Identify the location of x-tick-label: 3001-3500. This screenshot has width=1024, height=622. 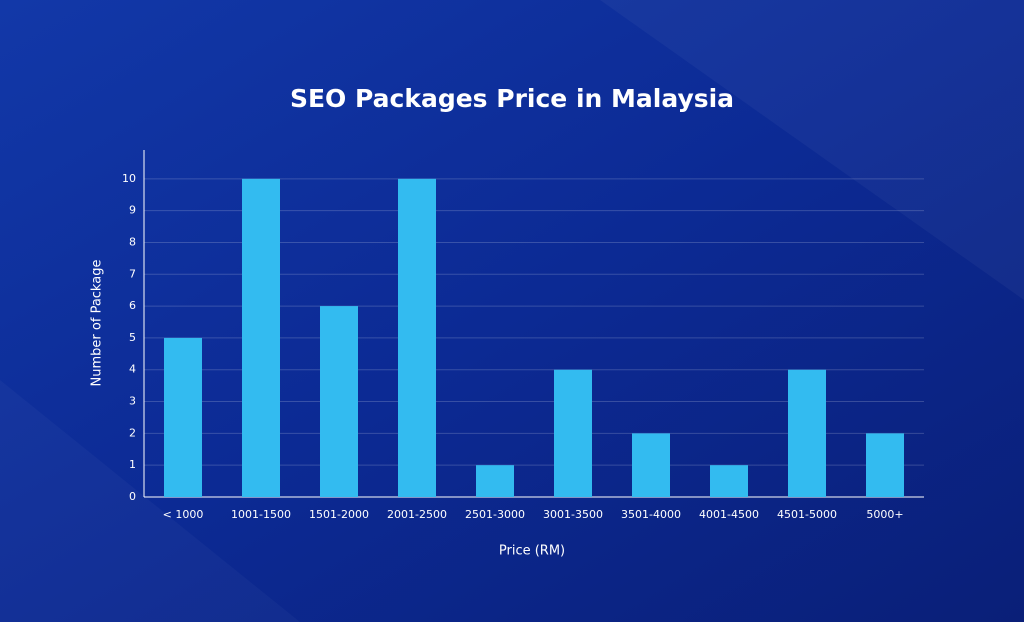
(573, 514).